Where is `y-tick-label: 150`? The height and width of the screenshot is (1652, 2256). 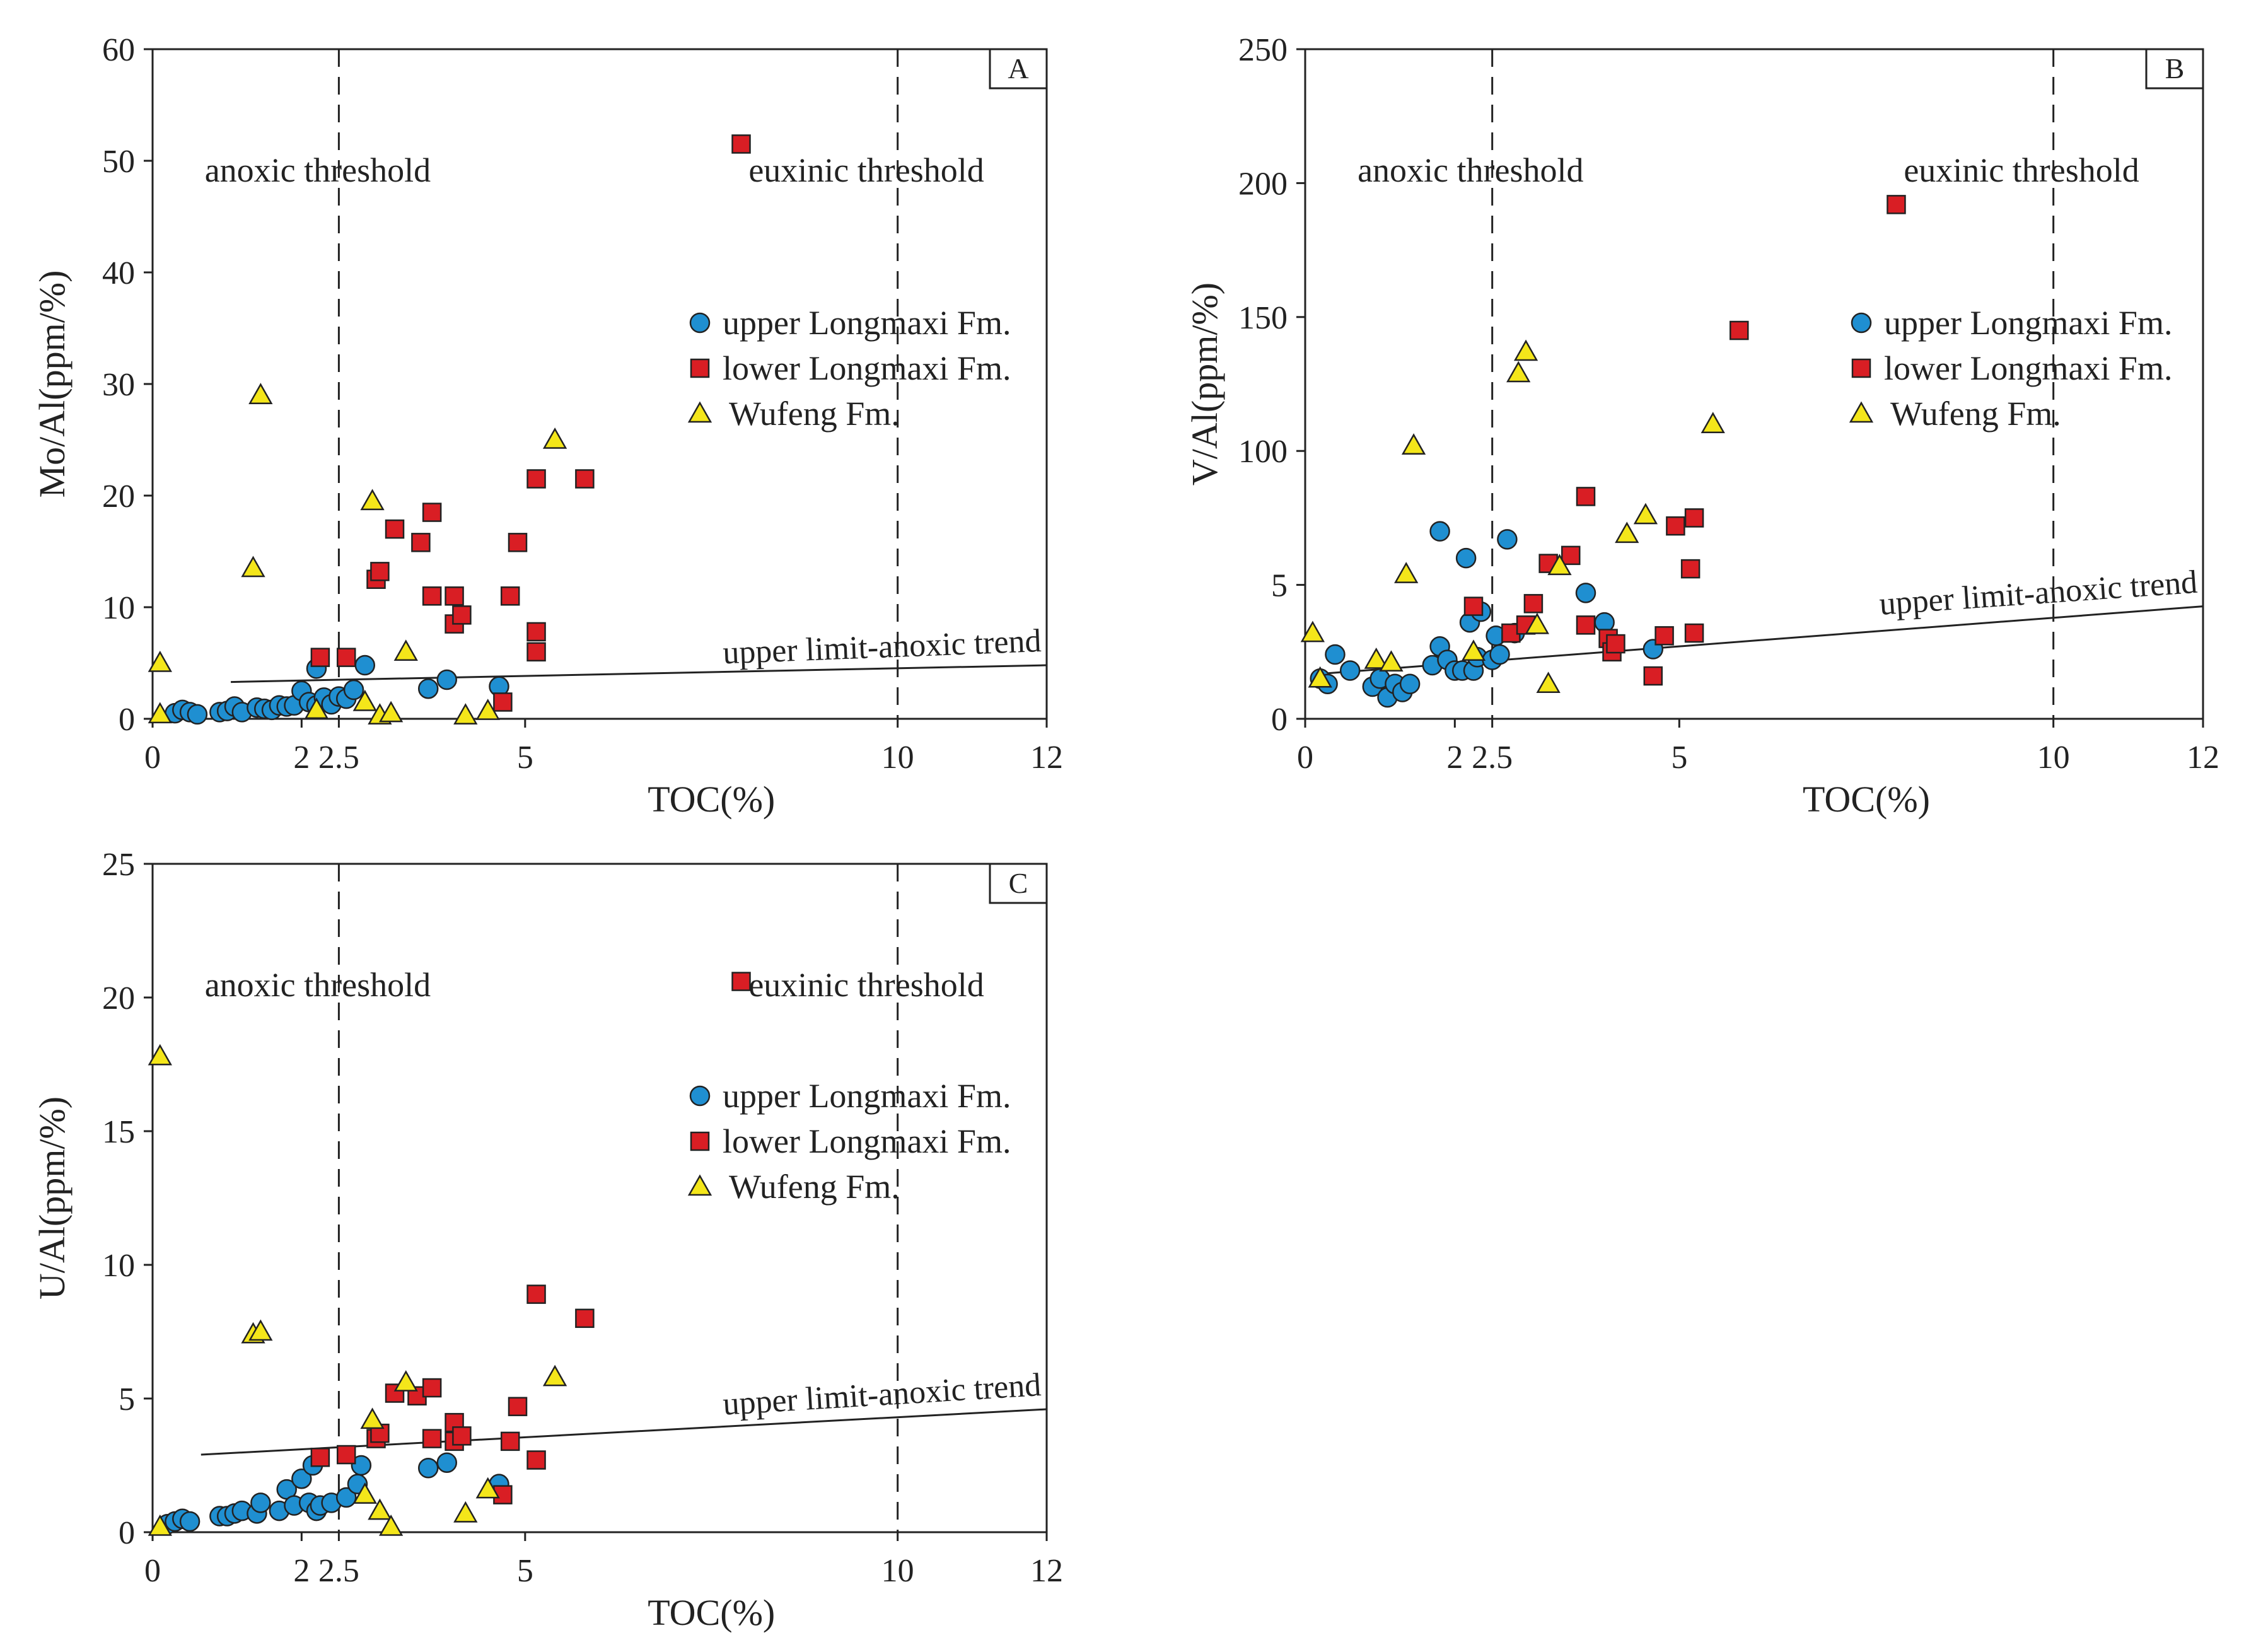
y-tick-label: 150 is located at coordinates (1263, 318).